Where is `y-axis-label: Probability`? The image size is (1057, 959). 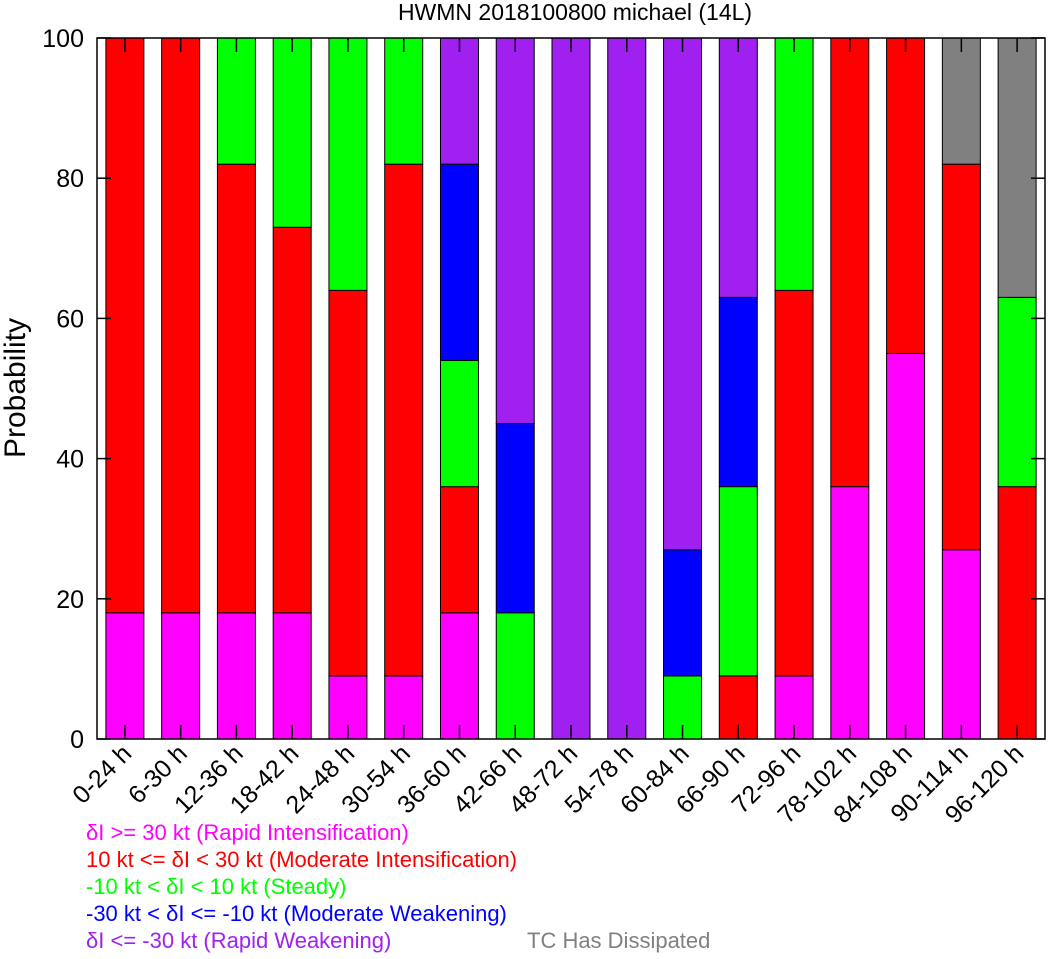 y-axis-label: Probability is located at coordinates (16, 388).